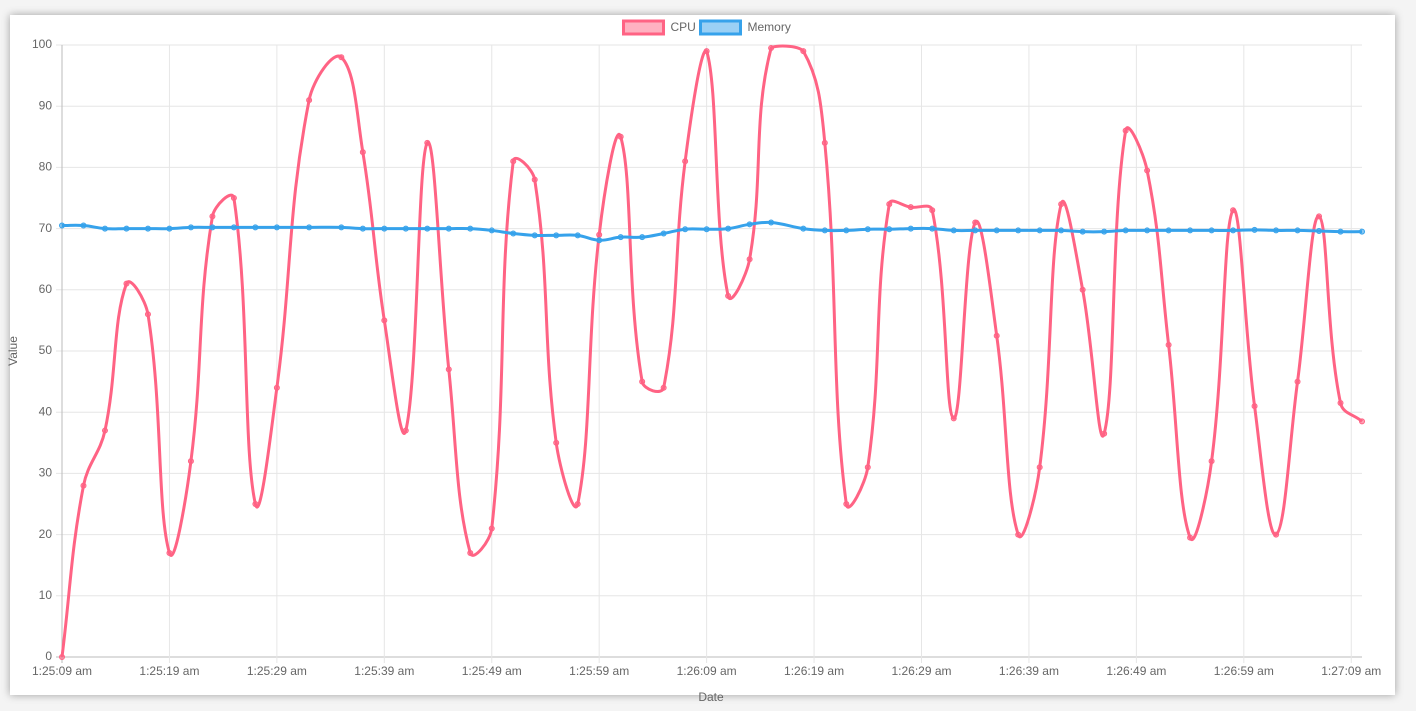 This screenshot has height=711, width=1416. What do you see at coordinates (46, 534) in the screenshot?
I see `y-tick-label: 20` at bounding box center [46, 534].